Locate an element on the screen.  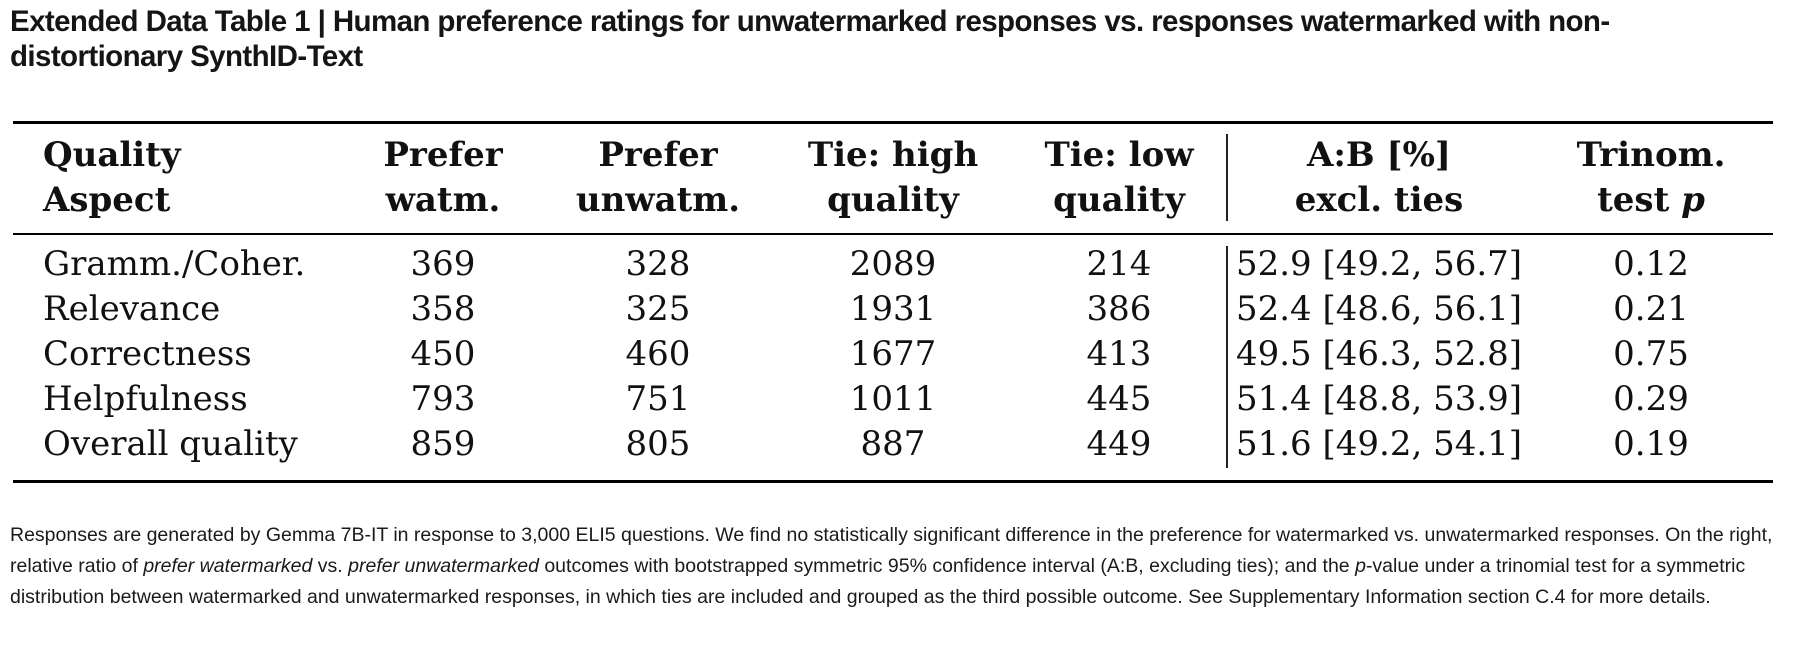
cell-tie-high: 1931 is located at coordinates (893, 309).